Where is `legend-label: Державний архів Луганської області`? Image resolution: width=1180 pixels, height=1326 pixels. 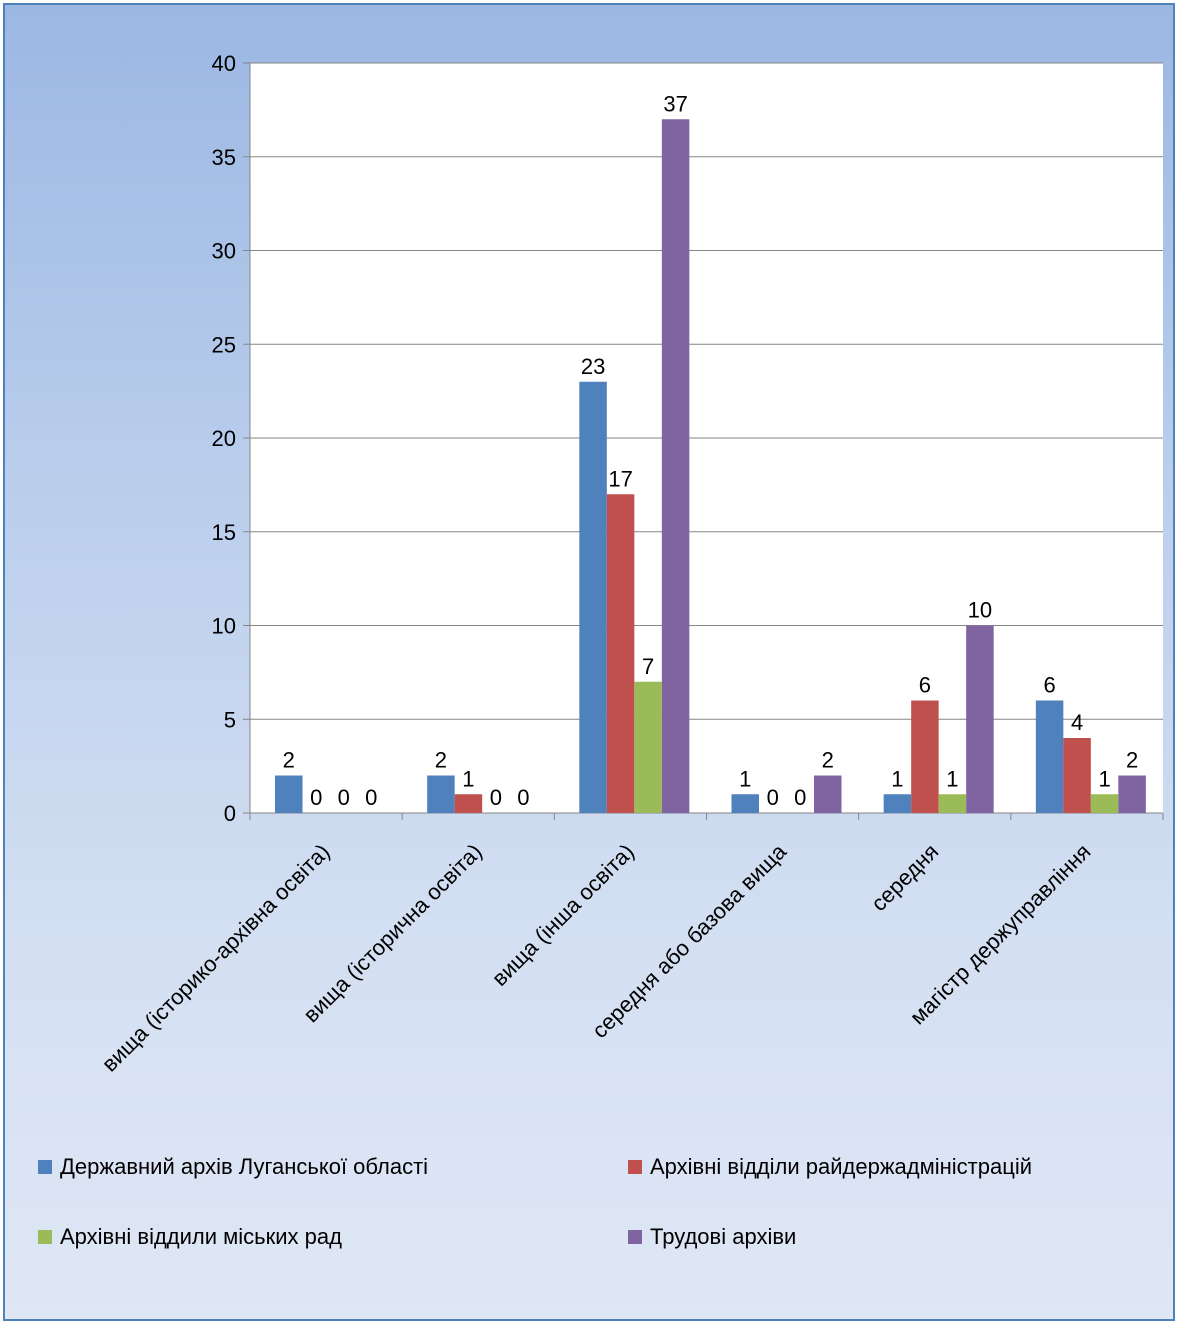
legend-label: Державний архів Луганської області is located at coordinates (244, 1166).